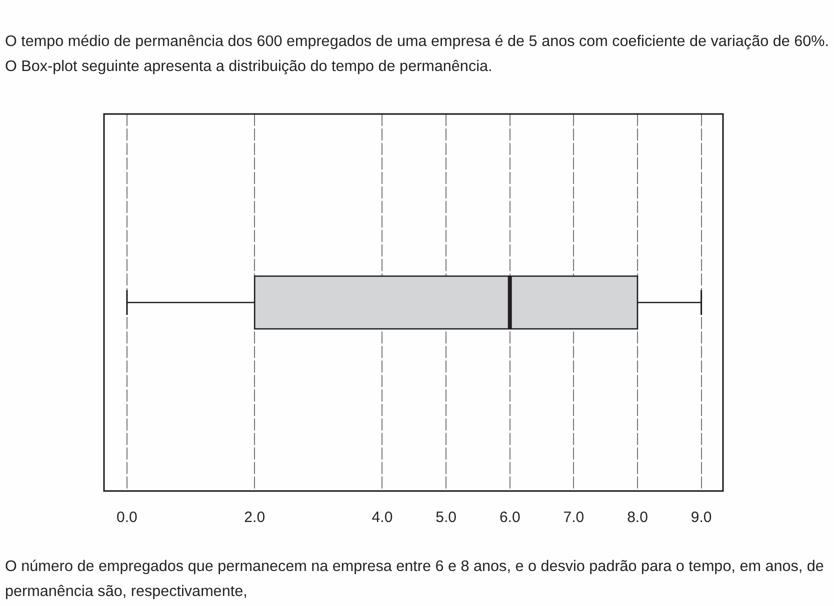 The image size is (834, 606). I want to click on text: O número de empregados que permanecem na empresa entre 6 e 8 anos, e o desvio padrão para o tempo, em anos, de permanência são, respectivamente,, so click(415, 579).